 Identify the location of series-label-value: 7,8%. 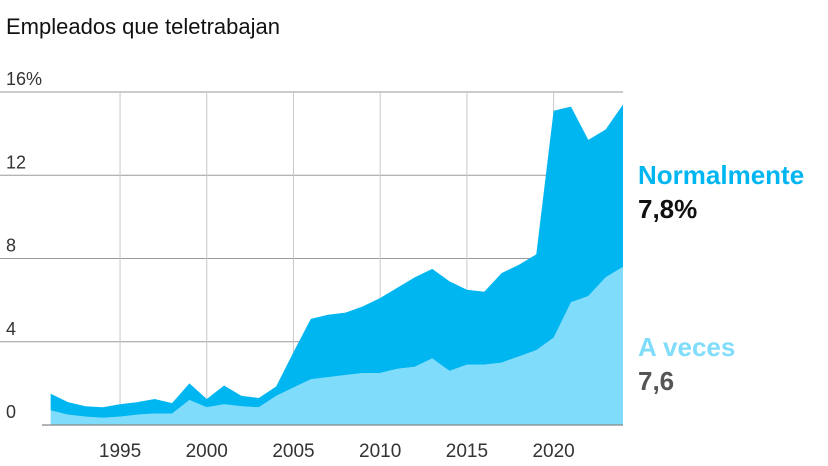
(667, 209).